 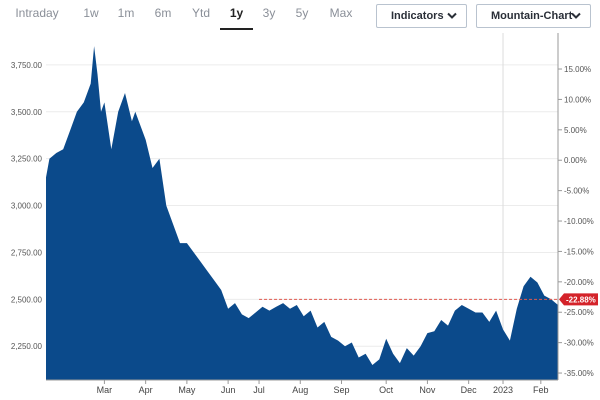 What do you see at coordinates (575, 160) in the screenshot?
I see `y-right-tick-label: 0.00%` at bounding box center [575, 160].